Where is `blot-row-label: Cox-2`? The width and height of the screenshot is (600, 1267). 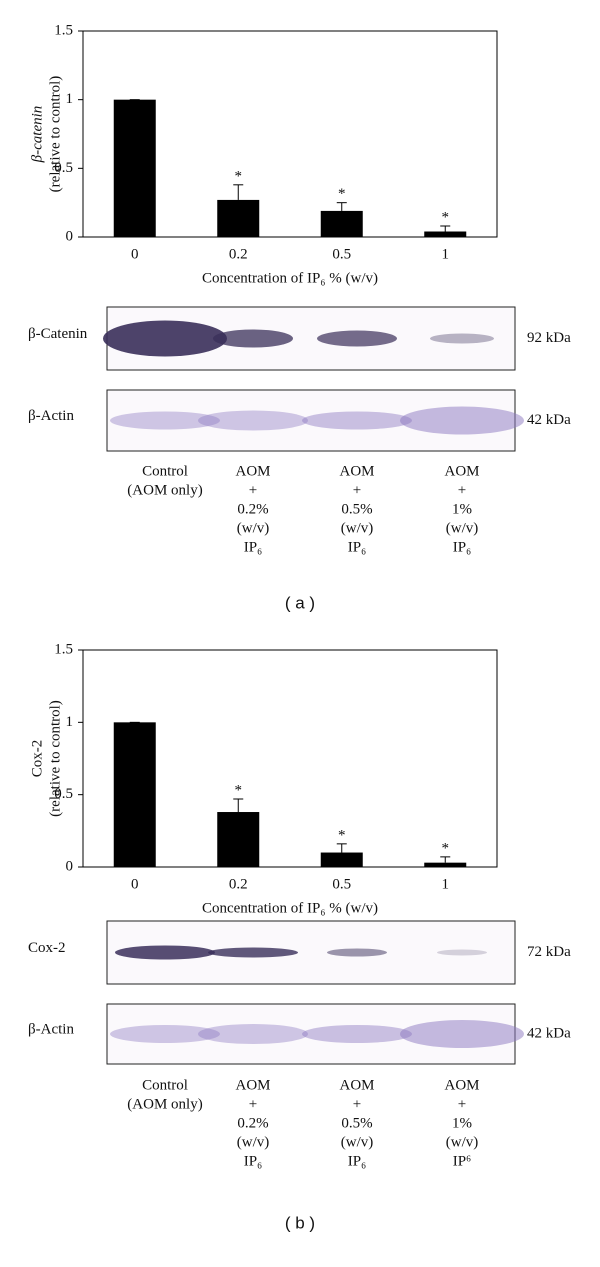 blot-row-label: Cox-2 is located at coordinates (47, 948).